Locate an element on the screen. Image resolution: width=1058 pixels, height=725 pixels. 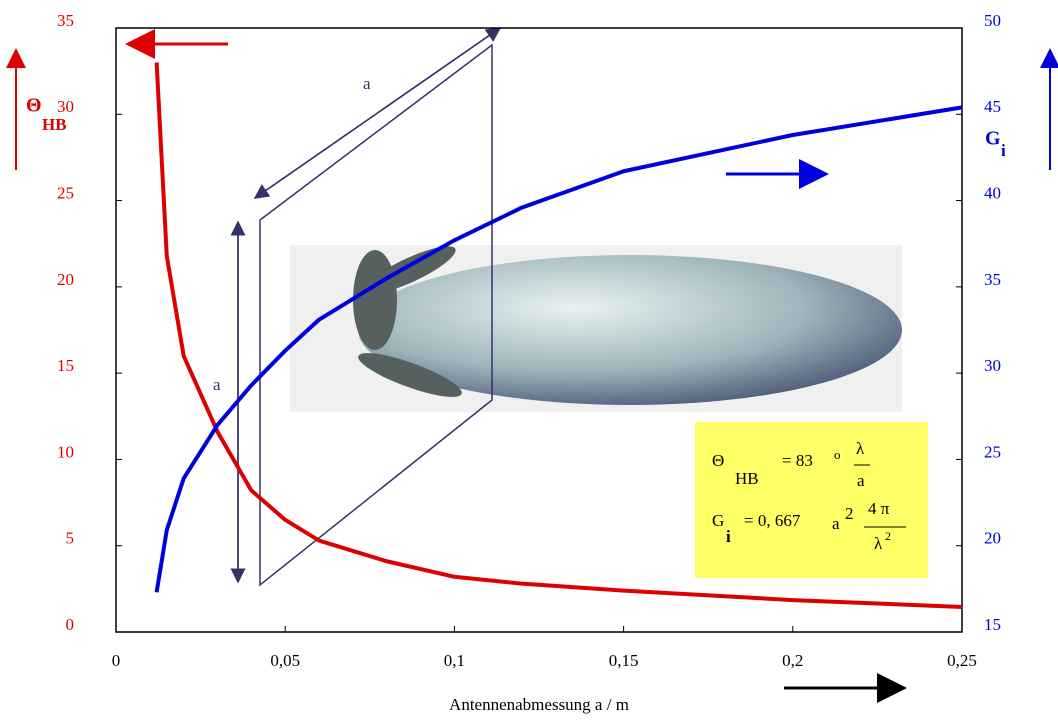
y-tick-label: 5 is located at coordinates (70, 538).